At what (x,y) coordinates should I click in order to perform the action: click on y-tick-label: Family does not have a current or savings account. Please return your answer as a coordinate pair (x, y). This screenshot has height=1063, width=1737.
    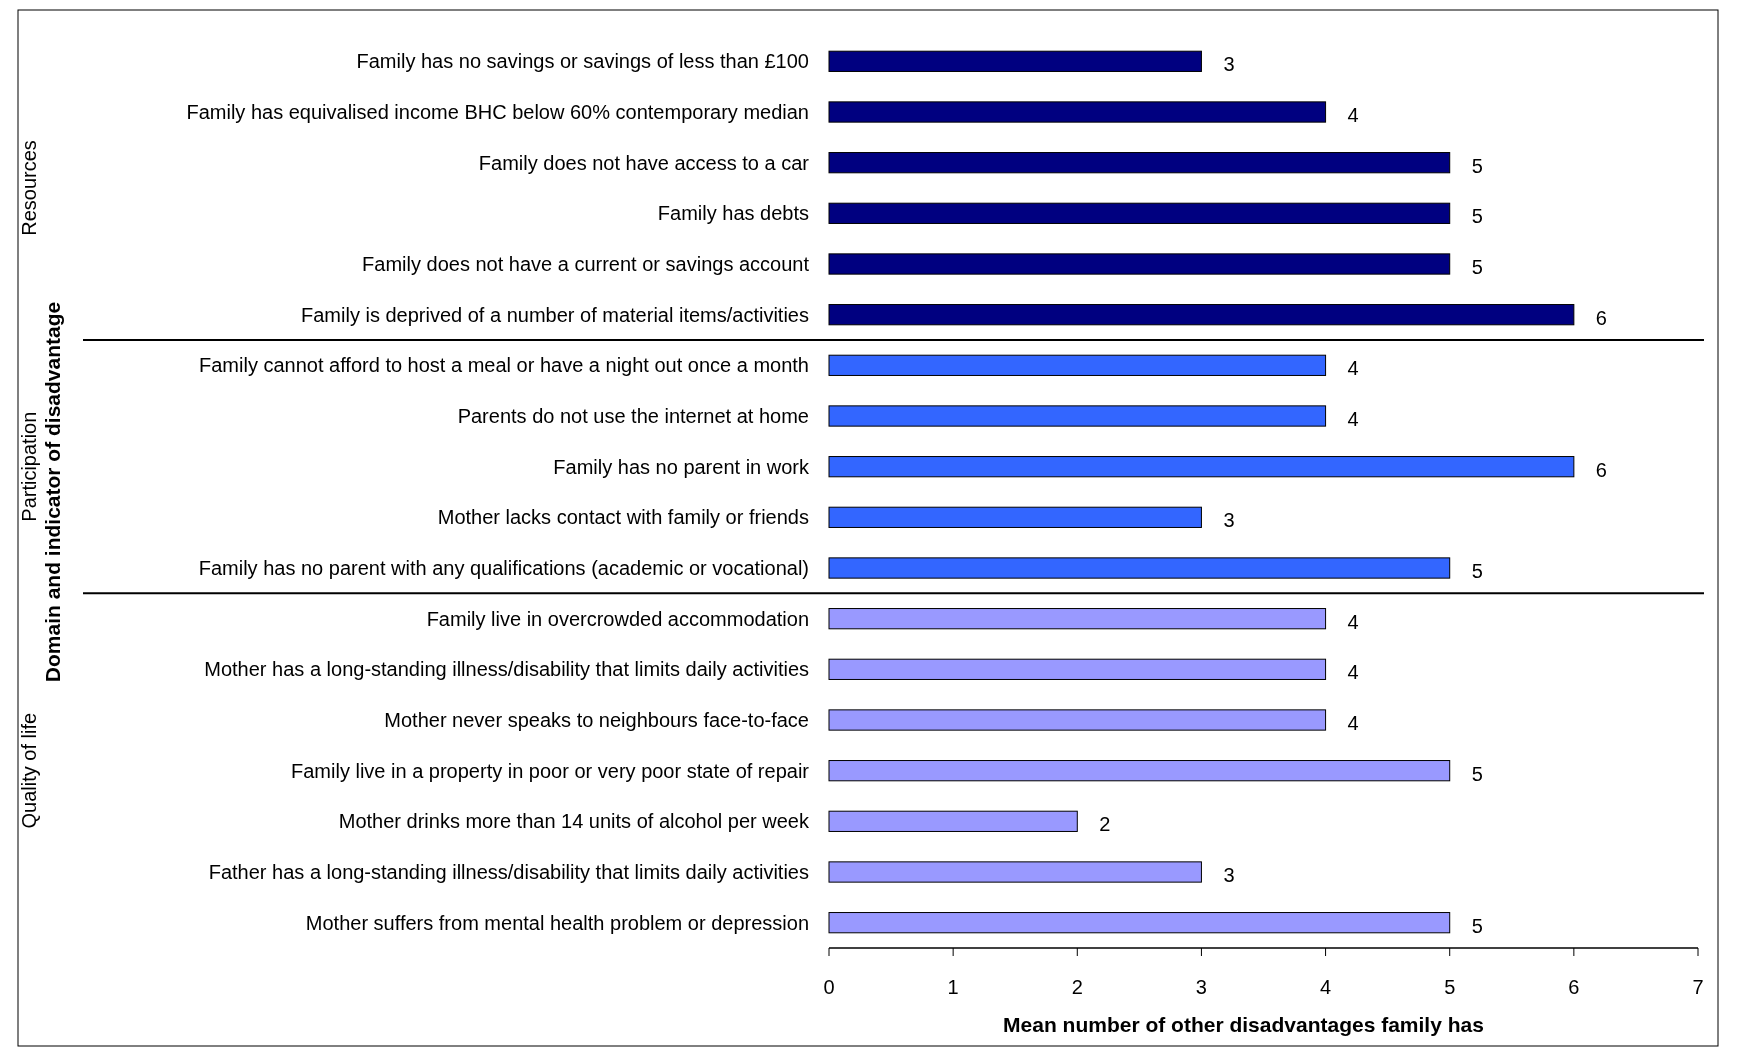
    Looking at the image, I should click on (586, 264).